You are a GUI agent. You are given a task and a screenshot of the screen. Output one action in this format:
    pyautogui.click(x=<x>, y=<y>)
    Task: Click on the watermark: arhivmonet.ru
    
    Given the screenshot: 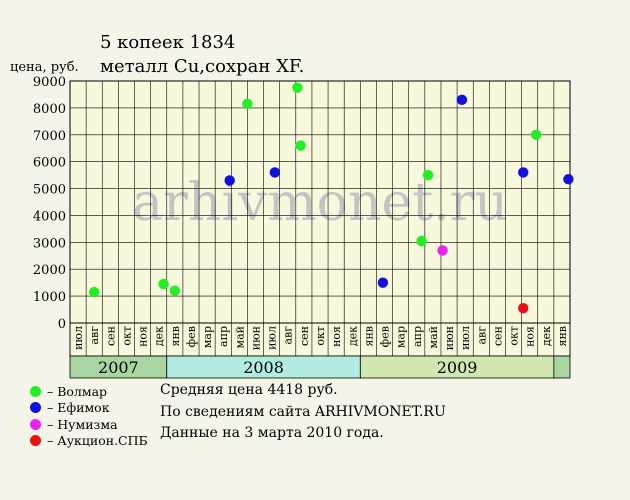 What is the action you would take?
    pyautogui.click(x=320, y=203)
    